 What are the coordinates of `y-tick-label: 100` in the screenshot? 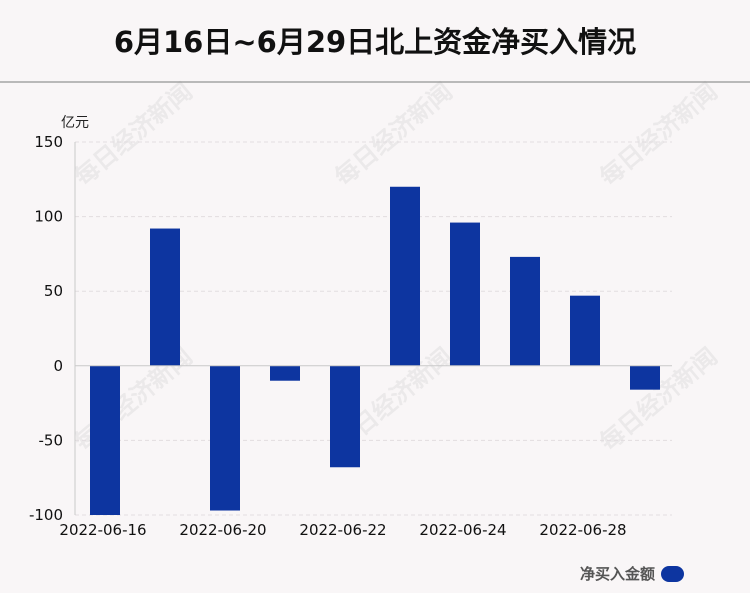 It's located at (48, 217).